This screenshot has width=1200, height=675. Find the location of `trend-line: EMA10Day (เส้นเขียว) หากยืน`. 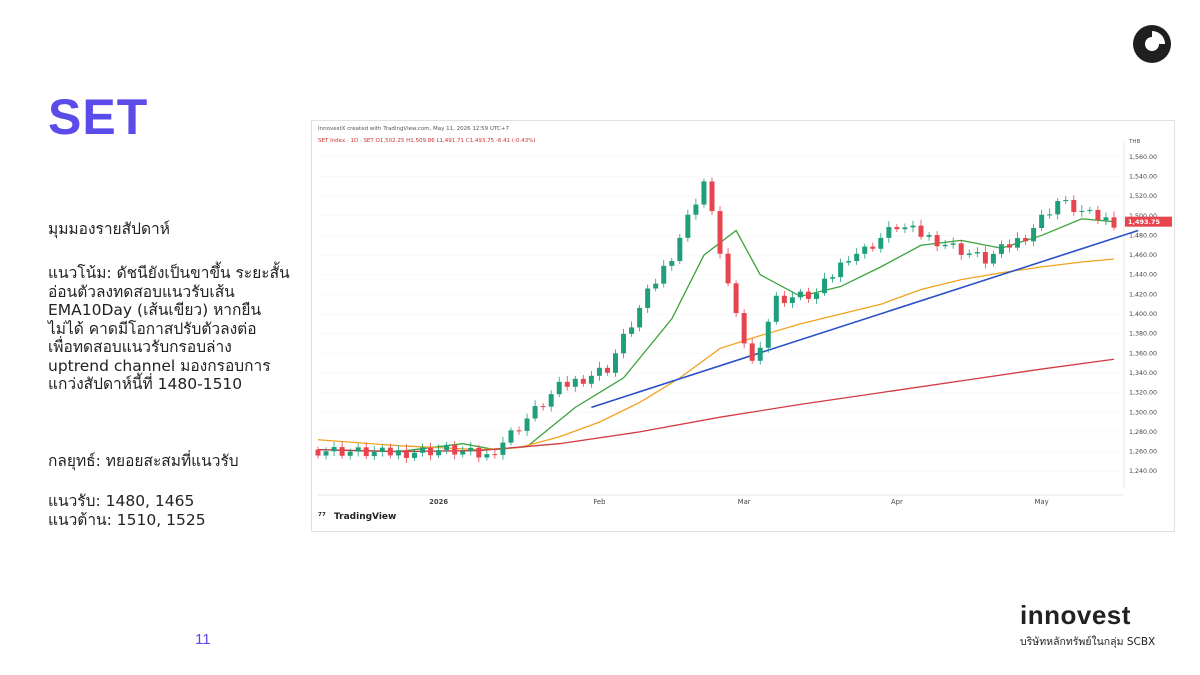

trend-line: EMA10Day (เส้นเขียว) หากยืน is located at coordinates (155, 310).